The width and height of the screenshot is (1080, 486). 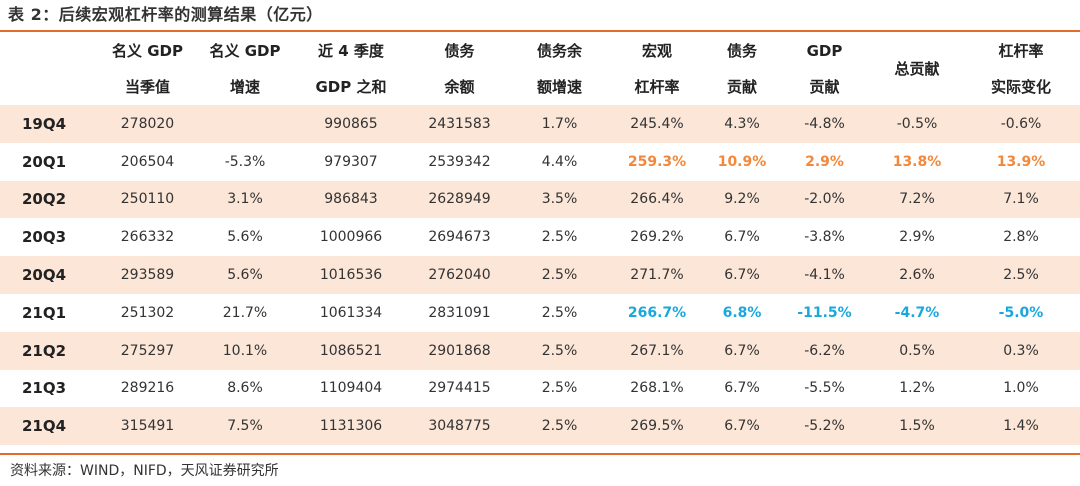 What do you see at coordinates (917, 426) in the screenshot?
I see `cell-total-contribution: 1.5%` at bounding box center [917, 426].